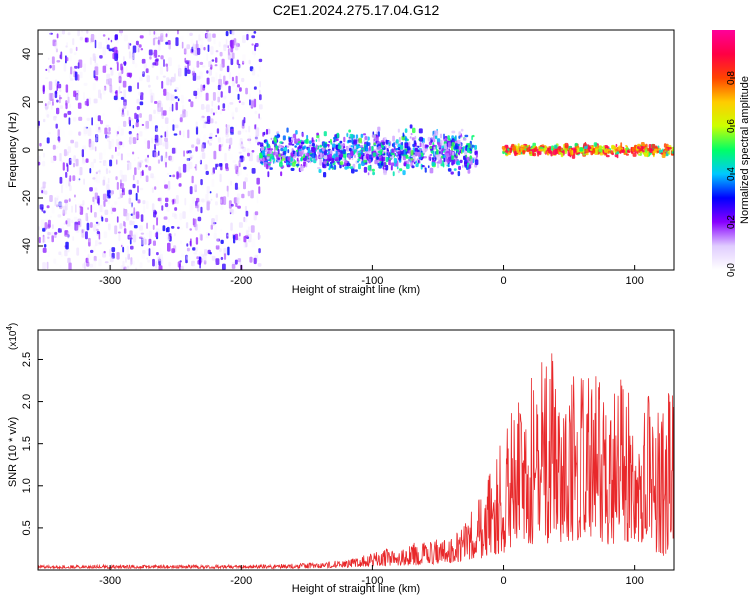 The height and width of the screenshot is (600, 750). I want to click on x-tick-label: 0, so click(503, 281).